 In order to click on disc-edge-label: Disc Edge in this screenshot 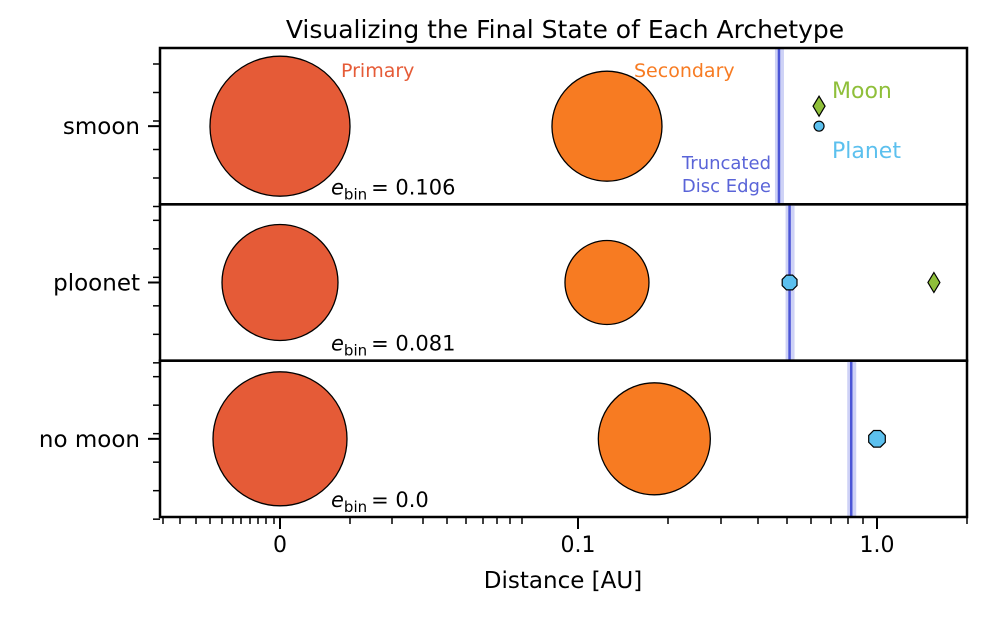, I will do `click(726, 186)`.